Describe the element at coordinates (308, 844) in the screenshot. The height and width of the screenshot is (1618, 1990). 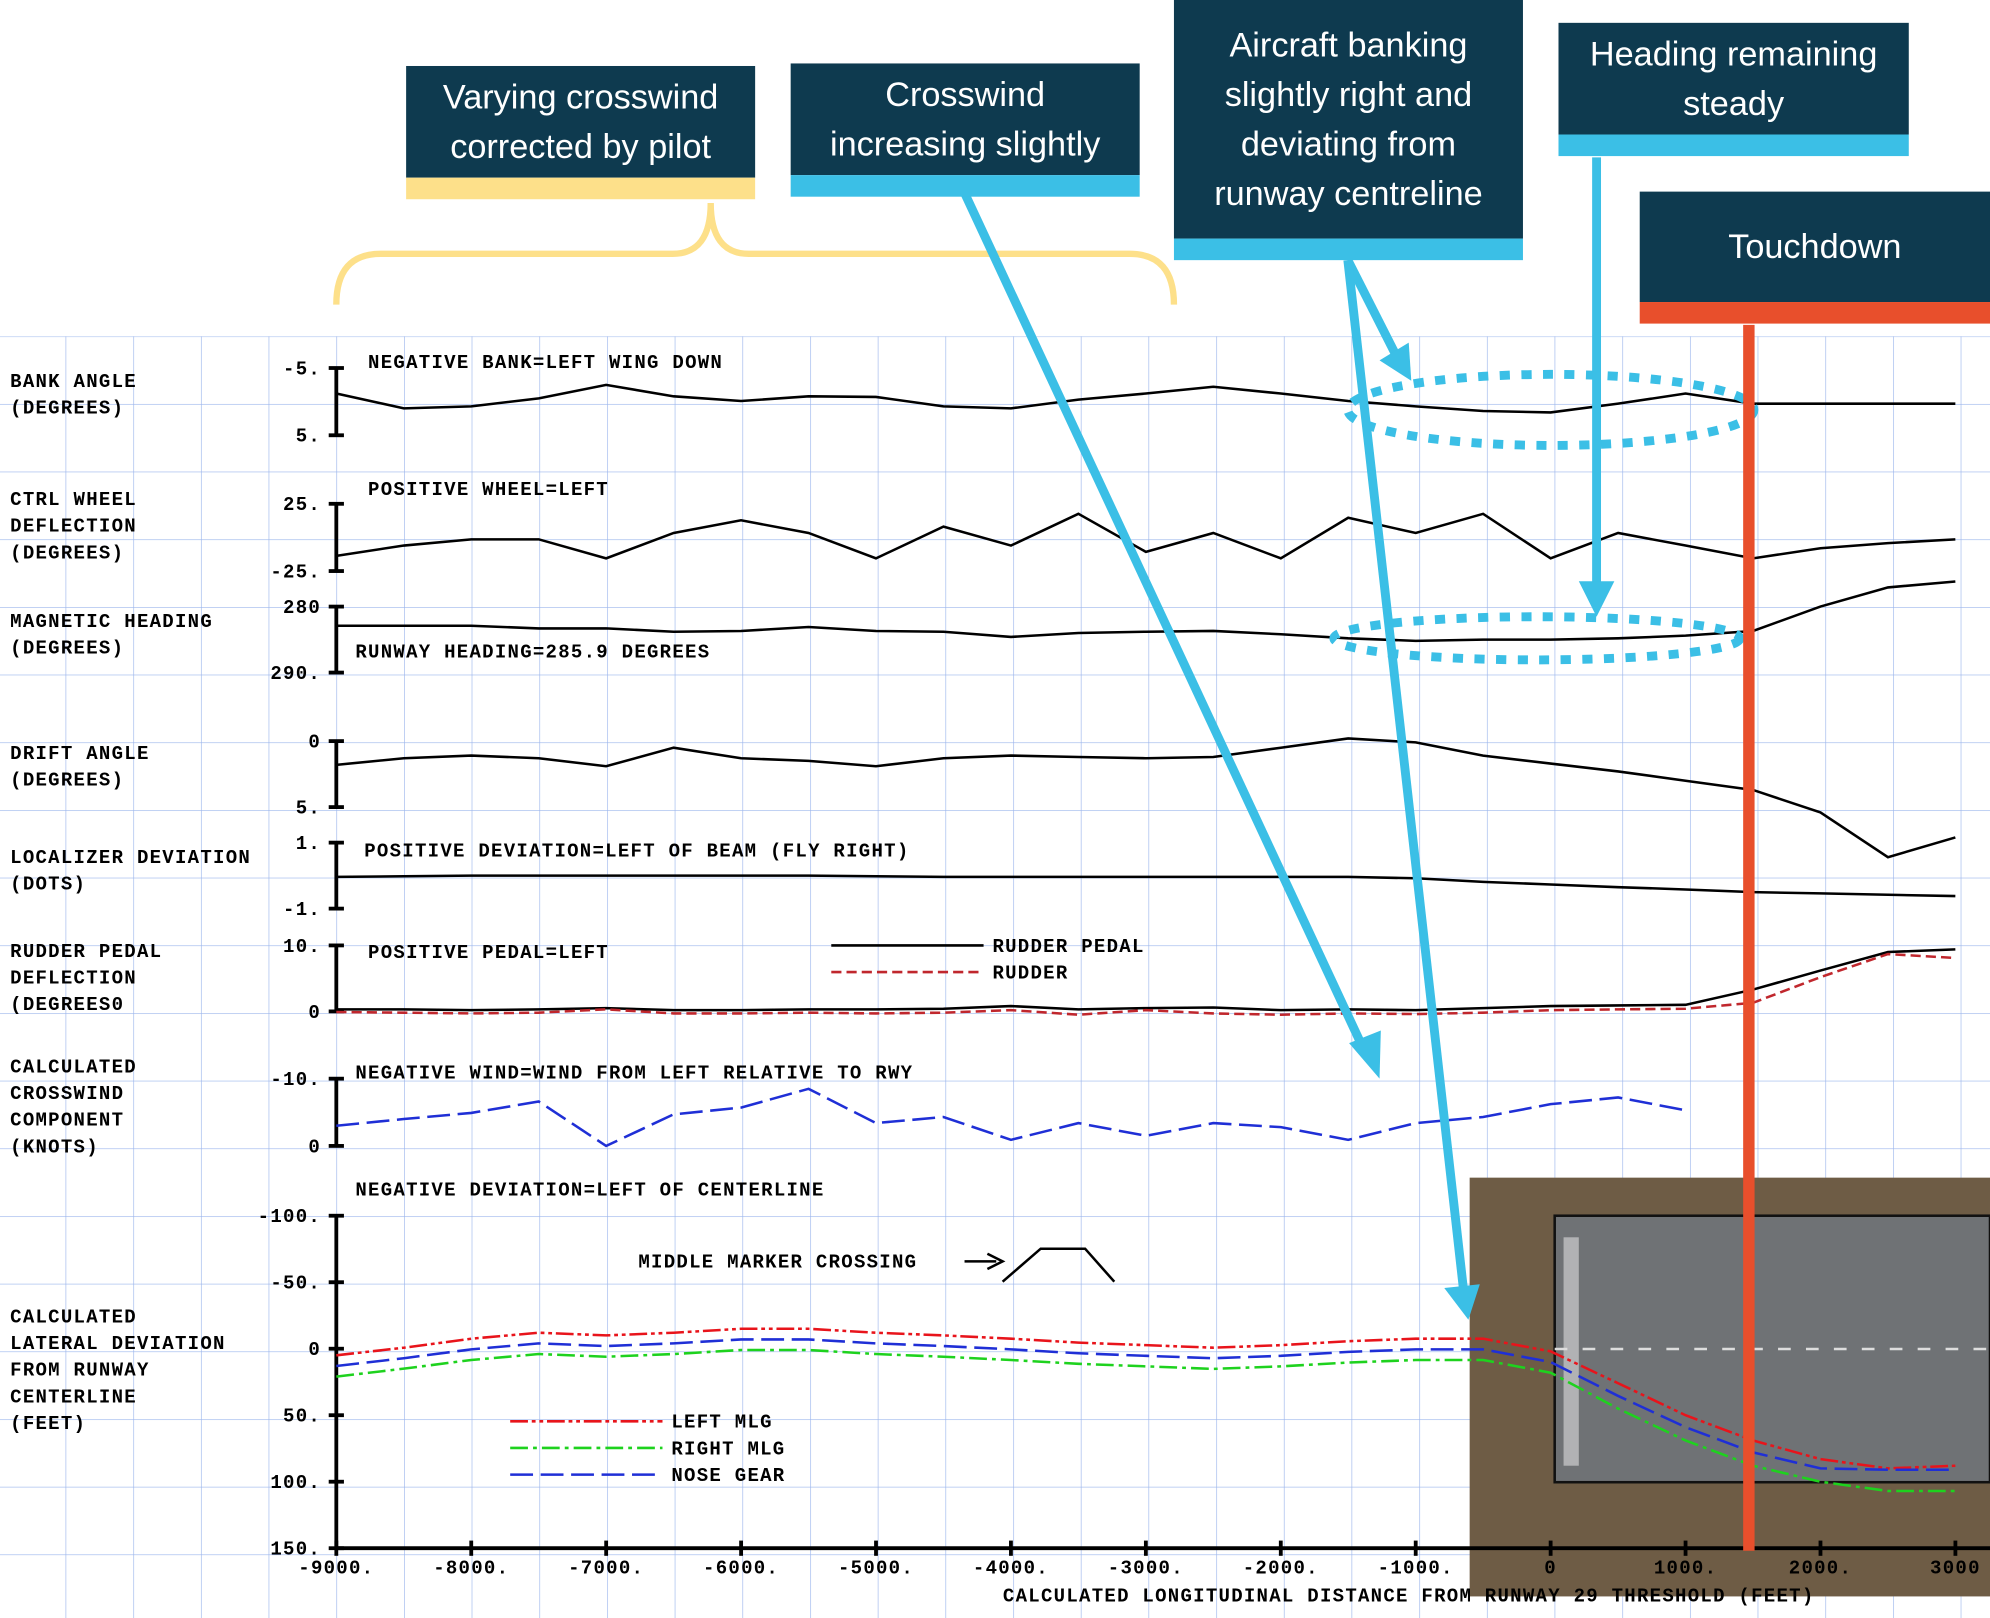
I see `y-tick-label: 1.` at that location.